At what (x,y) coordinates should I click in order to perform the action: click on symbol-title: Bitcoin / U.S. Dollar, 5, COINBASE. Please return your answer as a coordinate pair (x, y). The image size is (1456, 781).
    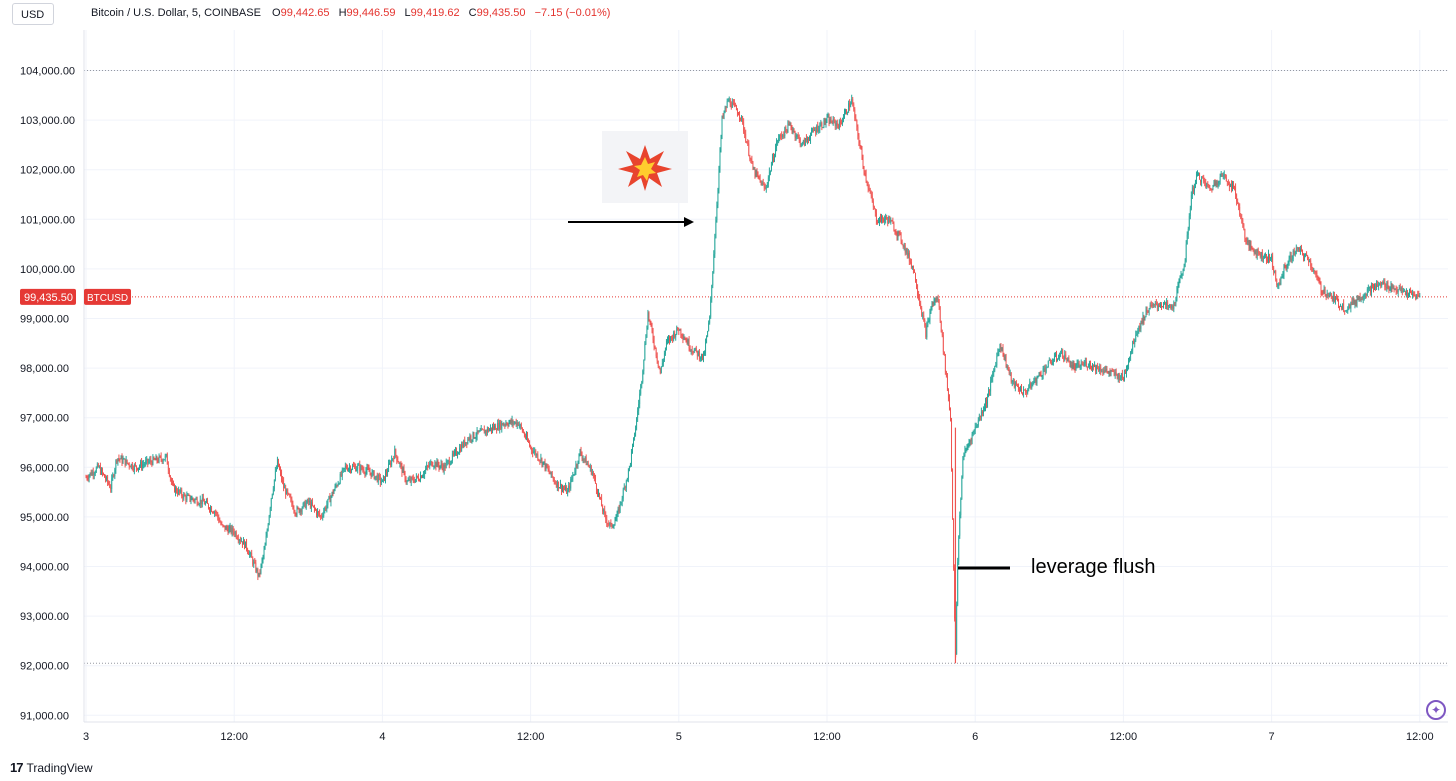
    Looking at the image, I should click on (176, 13).